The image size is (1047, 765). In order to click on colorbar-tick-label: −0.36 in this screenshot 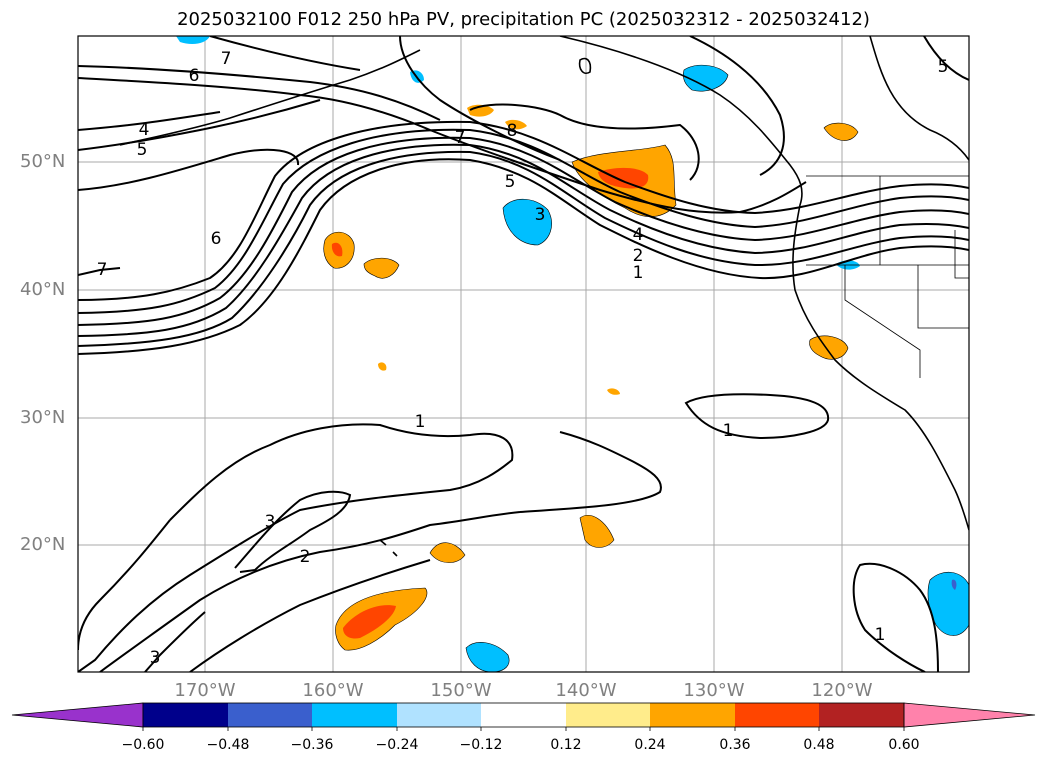, I will do `click(312, 745)`.